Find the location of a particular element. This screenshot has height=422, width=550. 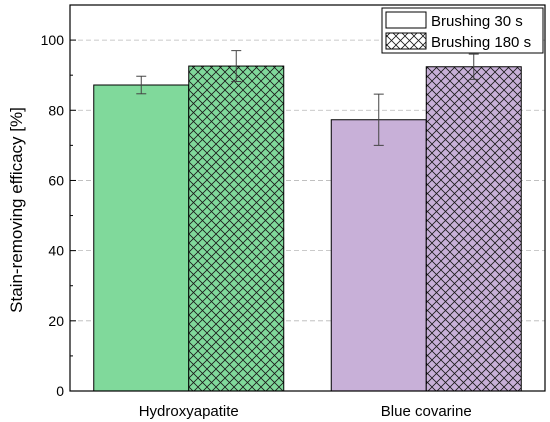

legend-label-brushing-180s: Brushing 180 s is located at coordinates (481, 42).